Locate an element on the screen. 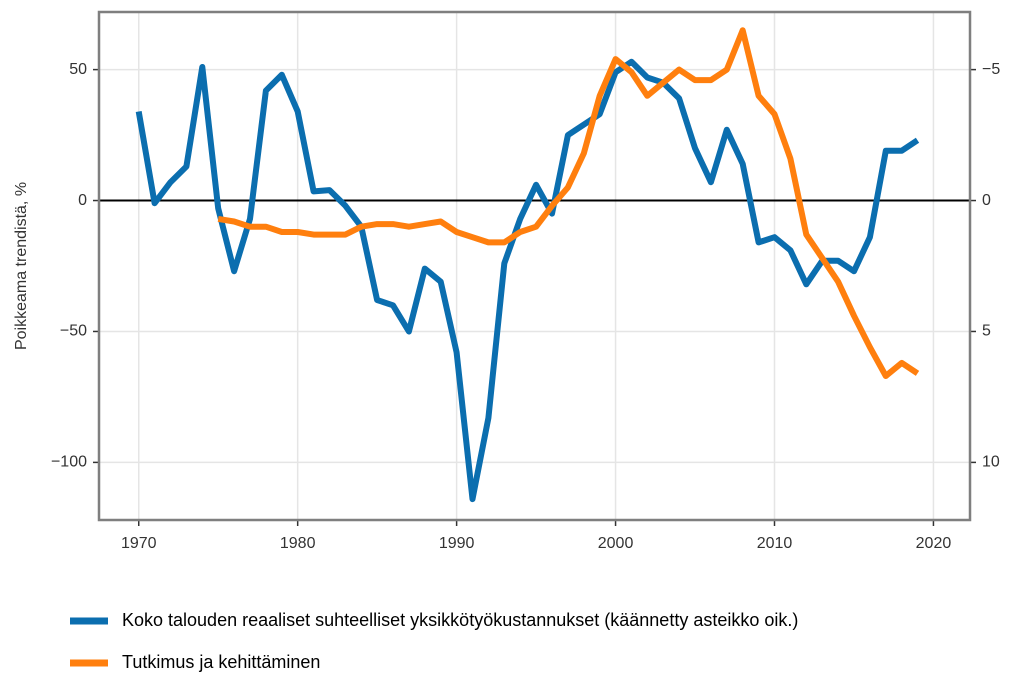  x-tick-label: 1970 is located at coordinates (139, 543).